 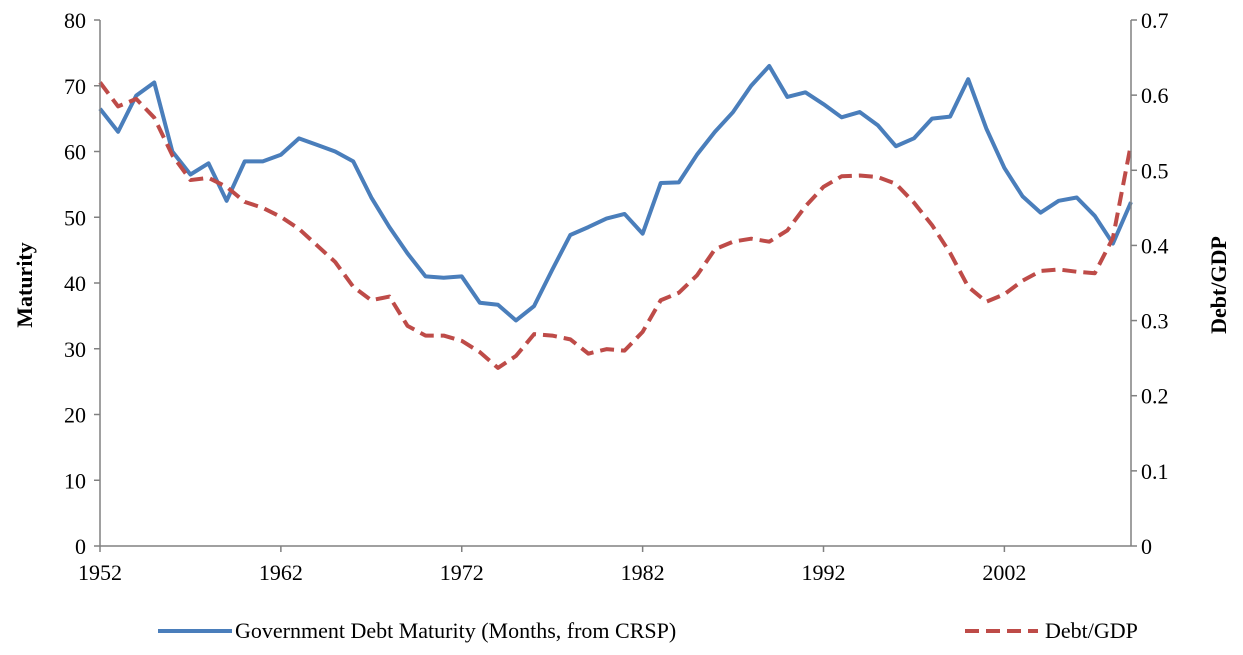 I want to click on x-tick-label: 1982, so click(x=643, y=572).